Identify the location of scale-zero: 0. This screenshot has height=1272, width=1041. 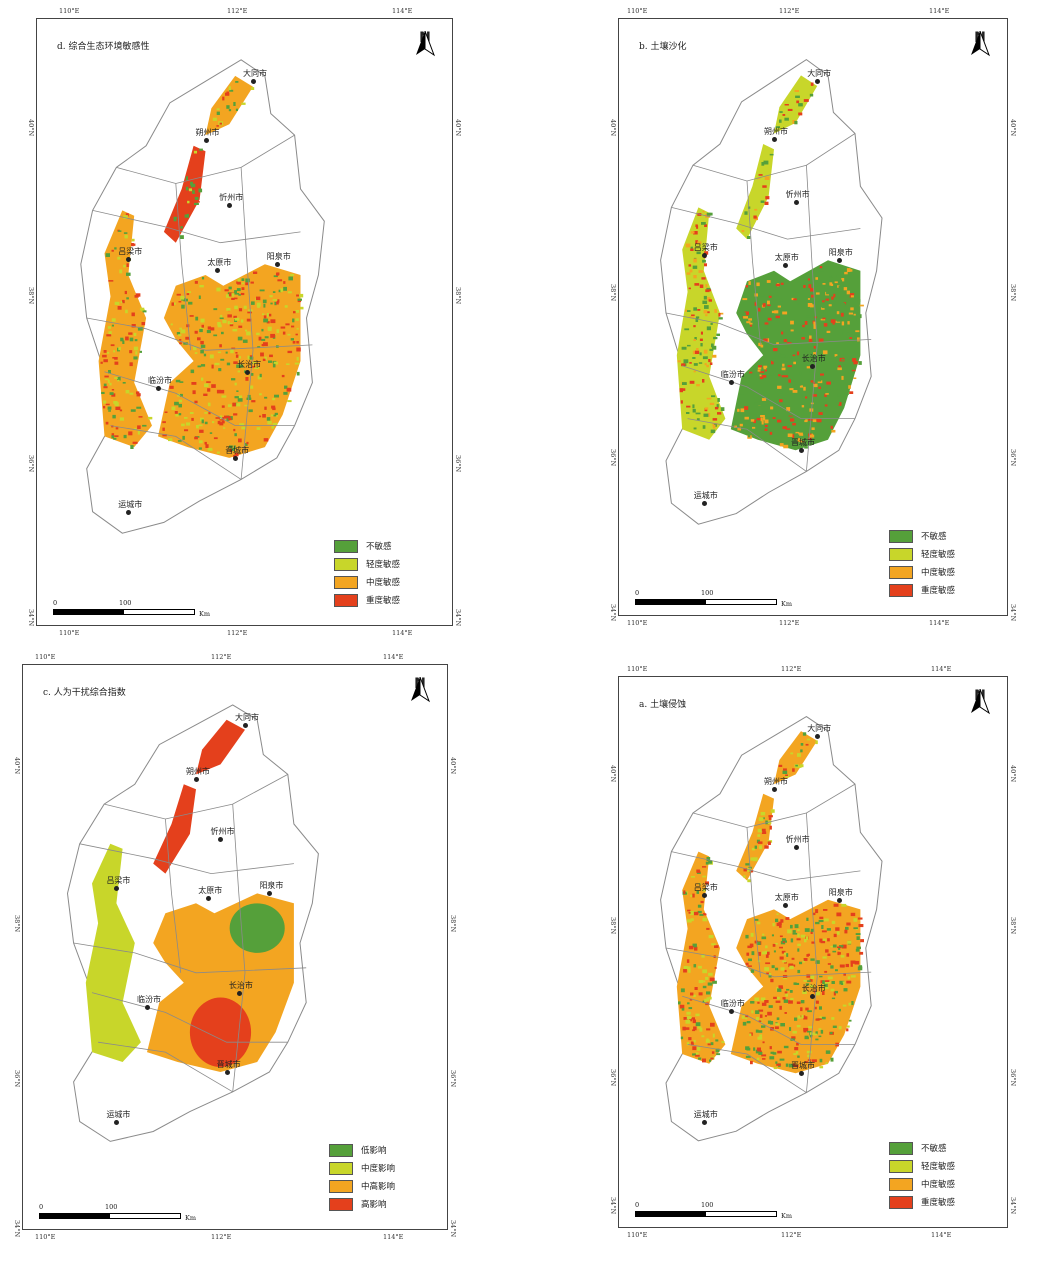
(637, 1205).